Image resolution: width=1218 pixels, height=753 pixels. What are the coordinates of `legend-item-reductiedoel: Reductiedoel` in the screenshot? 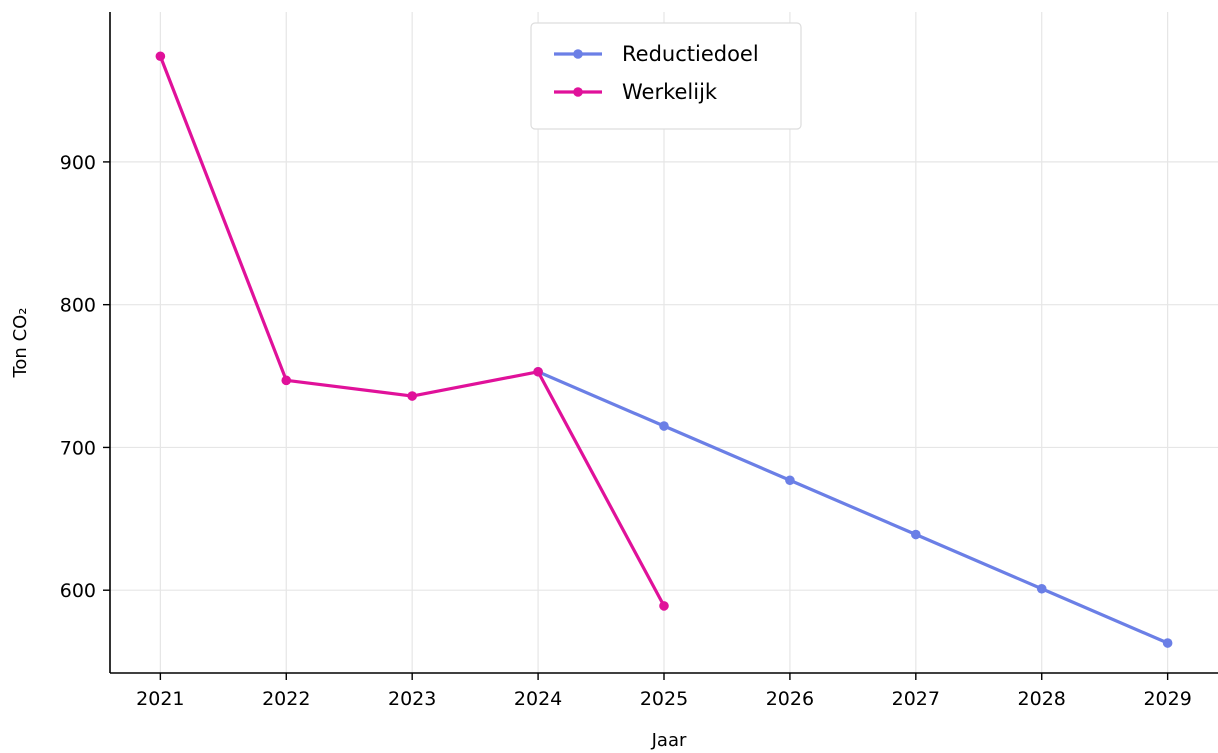 It's located at (656, 54).